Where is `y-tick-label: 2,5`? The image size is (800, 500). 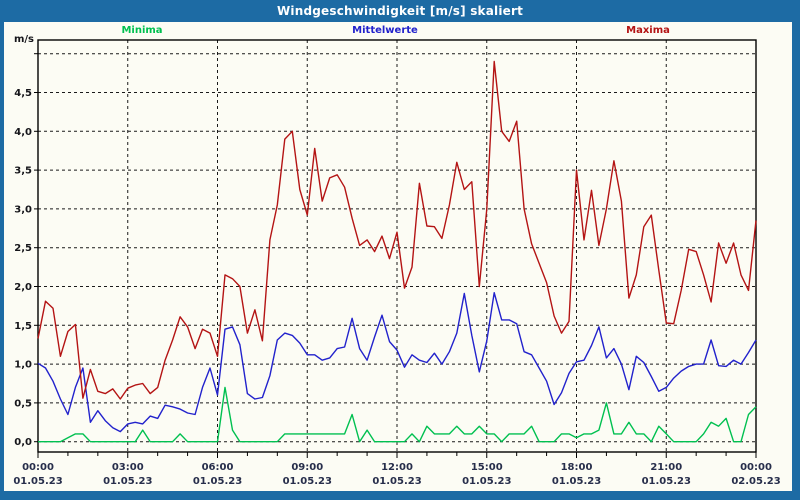
y-tick-label: 2,5 is located at coordinates (23, 248).